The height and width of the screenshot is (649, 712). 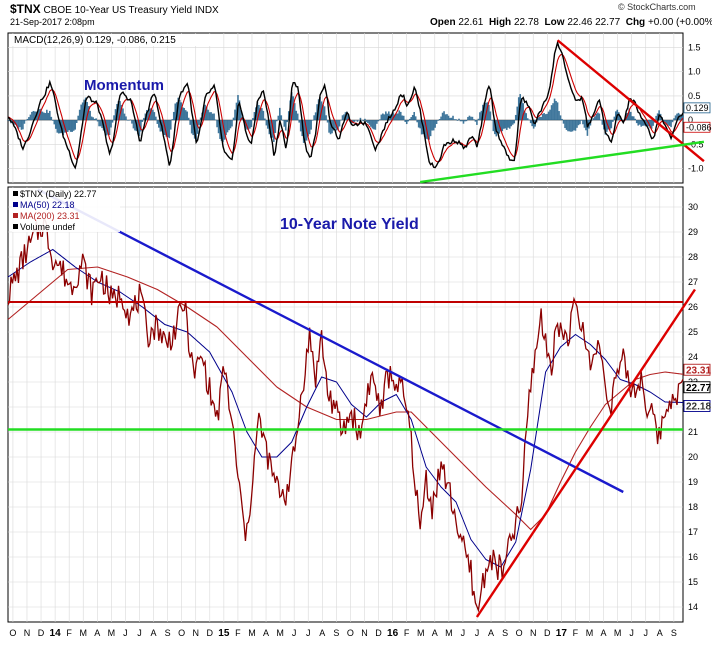 What do you see at coordinates (554, 22) in the screenshot?
I see `low-label: Low` at bounding box center [554, 22].